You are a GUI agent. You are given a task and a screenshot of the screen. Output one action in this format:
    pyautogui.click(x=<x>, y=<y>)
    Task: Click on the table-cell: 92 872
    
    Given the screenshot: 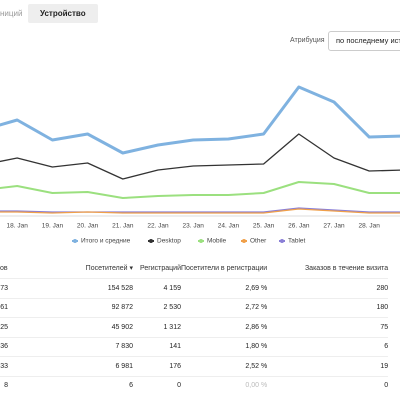 What is the action you would take?
    pyautogui.click(x=70, y=307)
    